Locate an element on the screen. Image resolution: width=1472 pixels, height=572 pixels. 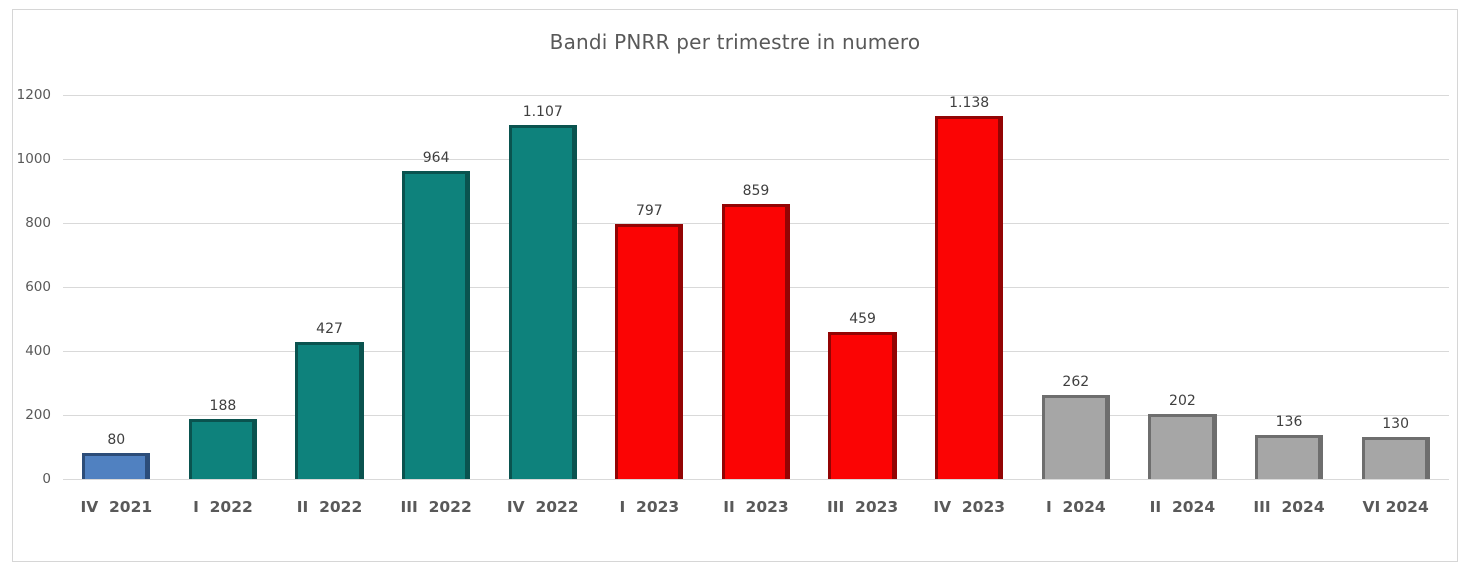
bar-column: 859 is located at coordinates (756, 287).